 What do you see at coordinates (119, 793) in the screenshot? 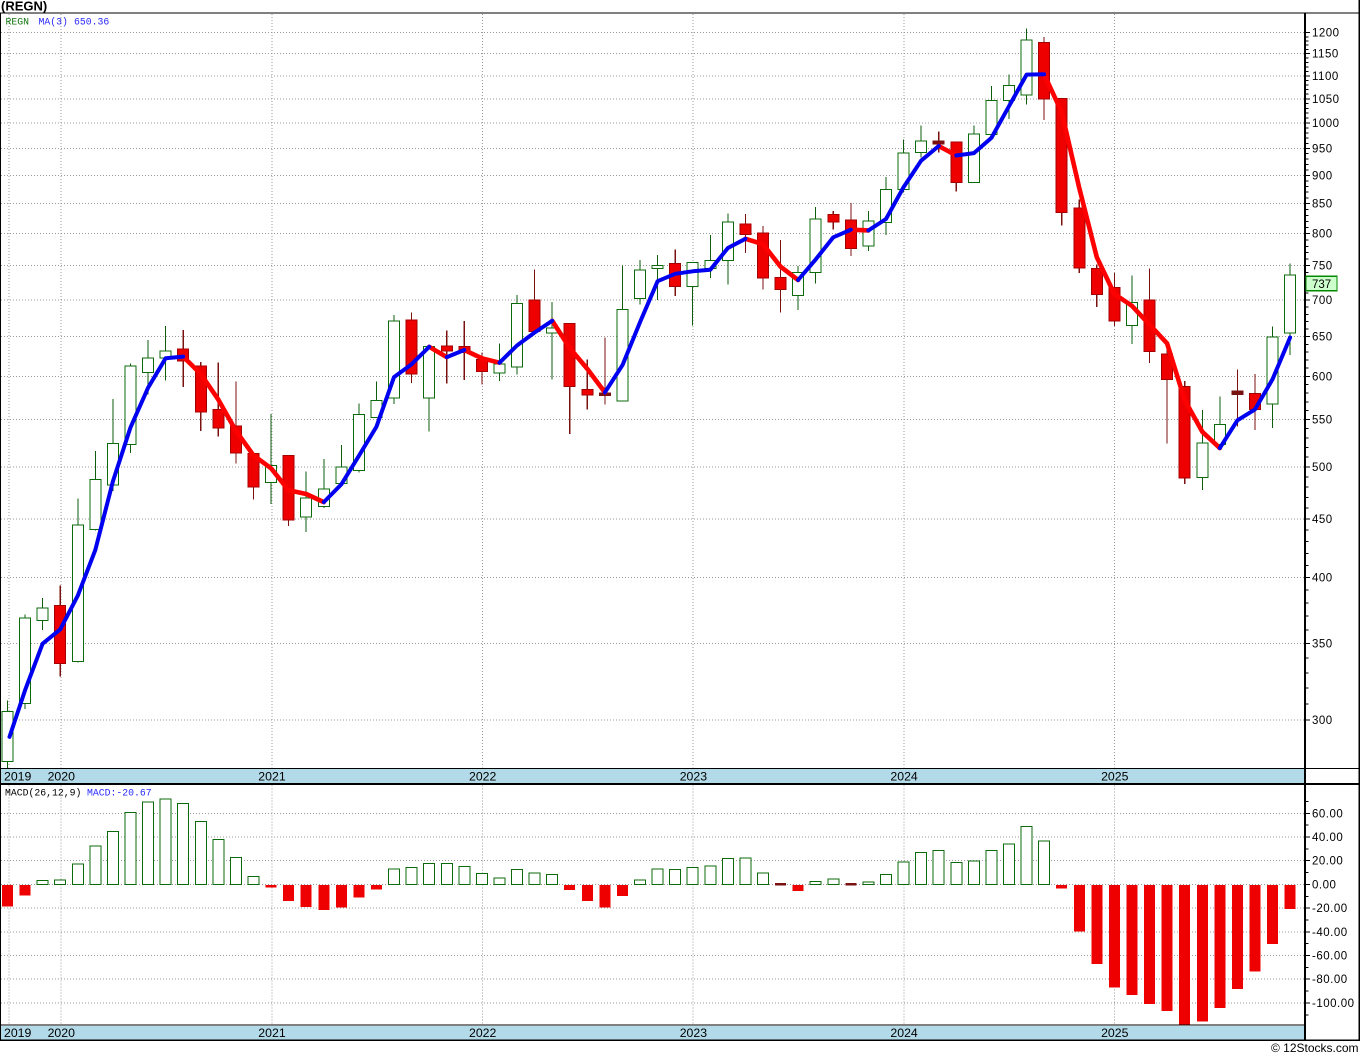
I see `svg-text: MACD:-20.67` at bounding box center [119, 793].